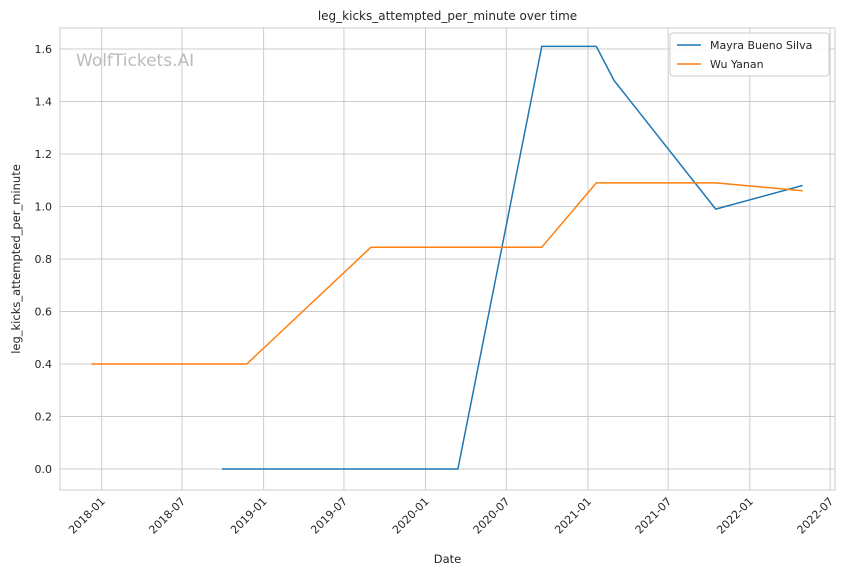 The width and height of the screenshot is (865, 575). What do you see at coordinates (737, 64) in the screenshot?
I see `legend-label-wu: Wu Yanan` at bounding box center [737, 64].